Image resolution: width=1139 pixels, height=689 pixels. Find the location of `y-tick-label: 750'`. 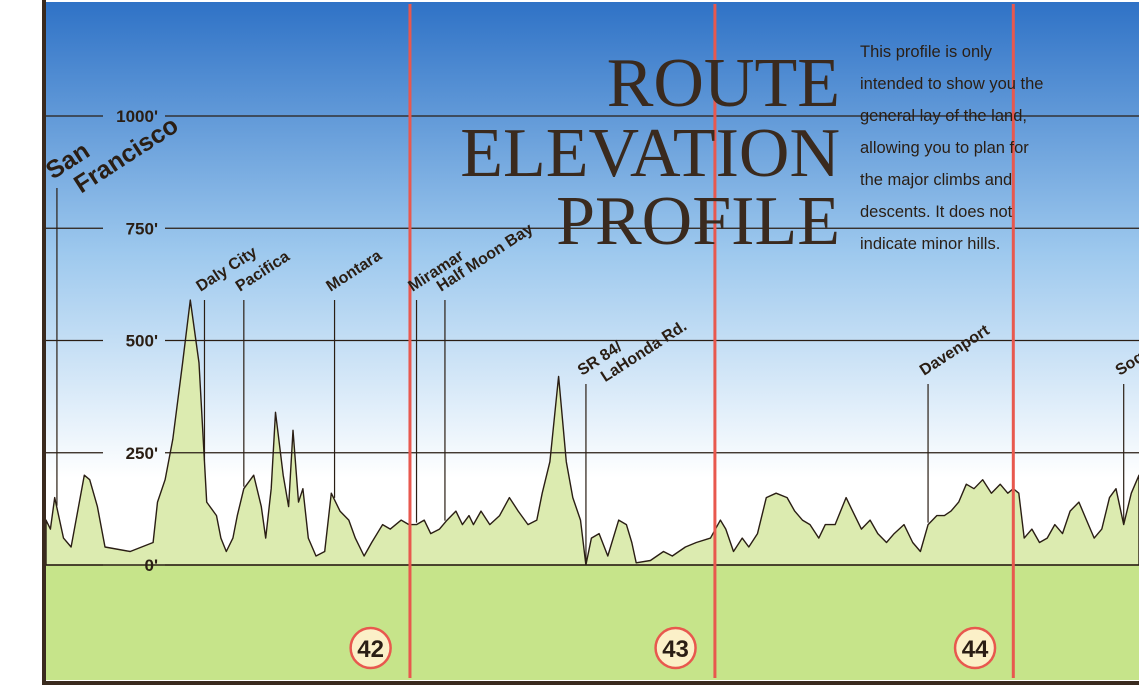

y-tick-label: 750' is located at coordinates (142, 228).